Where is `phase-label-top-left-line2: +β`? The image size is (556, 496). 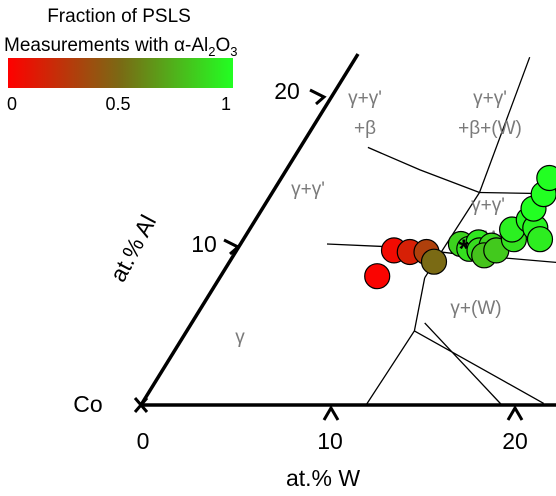 phase-label-top-left-line2: +β is located at coordinates (365, 128).